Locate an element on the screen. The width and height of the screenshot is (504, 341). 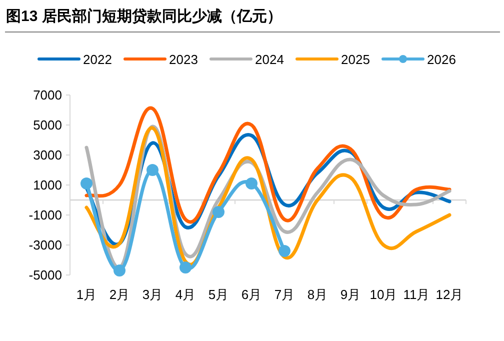
y-tick-label: -3000 is located at coordinates (45, 245).